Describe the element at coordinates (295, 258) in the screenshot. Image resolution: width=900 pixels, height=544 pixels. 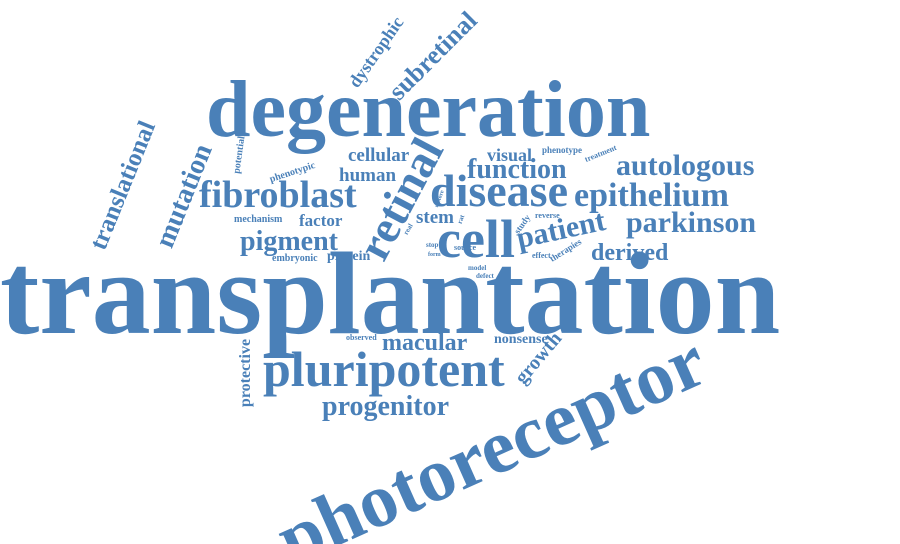
I see `word-embryonic: embryonic` at that location.